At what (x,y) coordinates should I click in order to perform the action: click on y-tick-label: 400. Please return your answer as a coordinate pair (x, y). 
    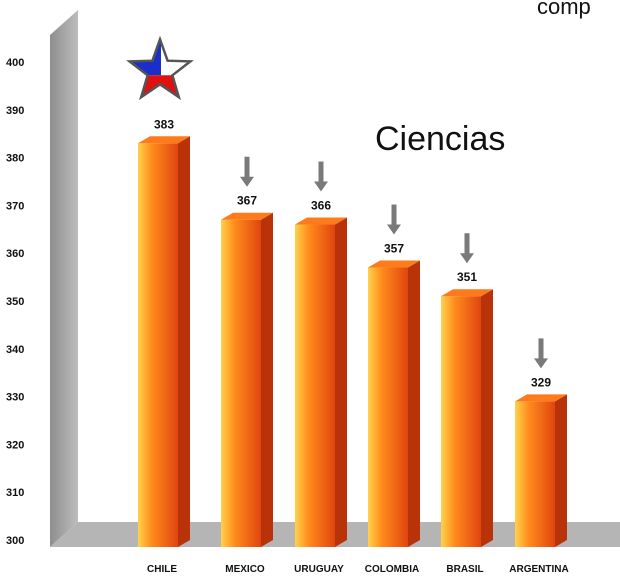
    Looking at the image, I should click on (15, 63).